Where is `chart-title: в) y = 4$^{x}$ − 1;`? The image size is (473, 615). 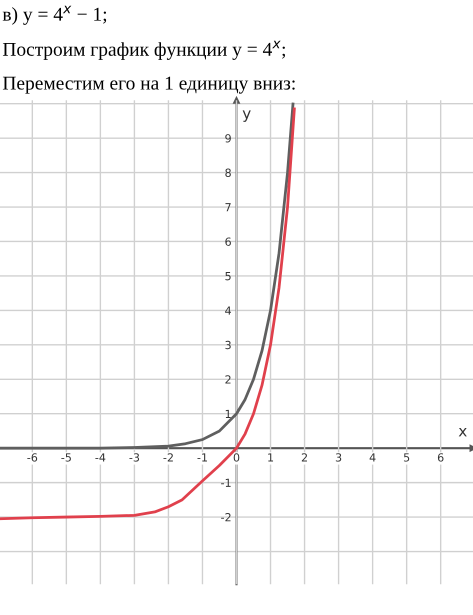 chart-title: в) y = 4$^{x}$ − 1; is located at coordinates (54, 15).